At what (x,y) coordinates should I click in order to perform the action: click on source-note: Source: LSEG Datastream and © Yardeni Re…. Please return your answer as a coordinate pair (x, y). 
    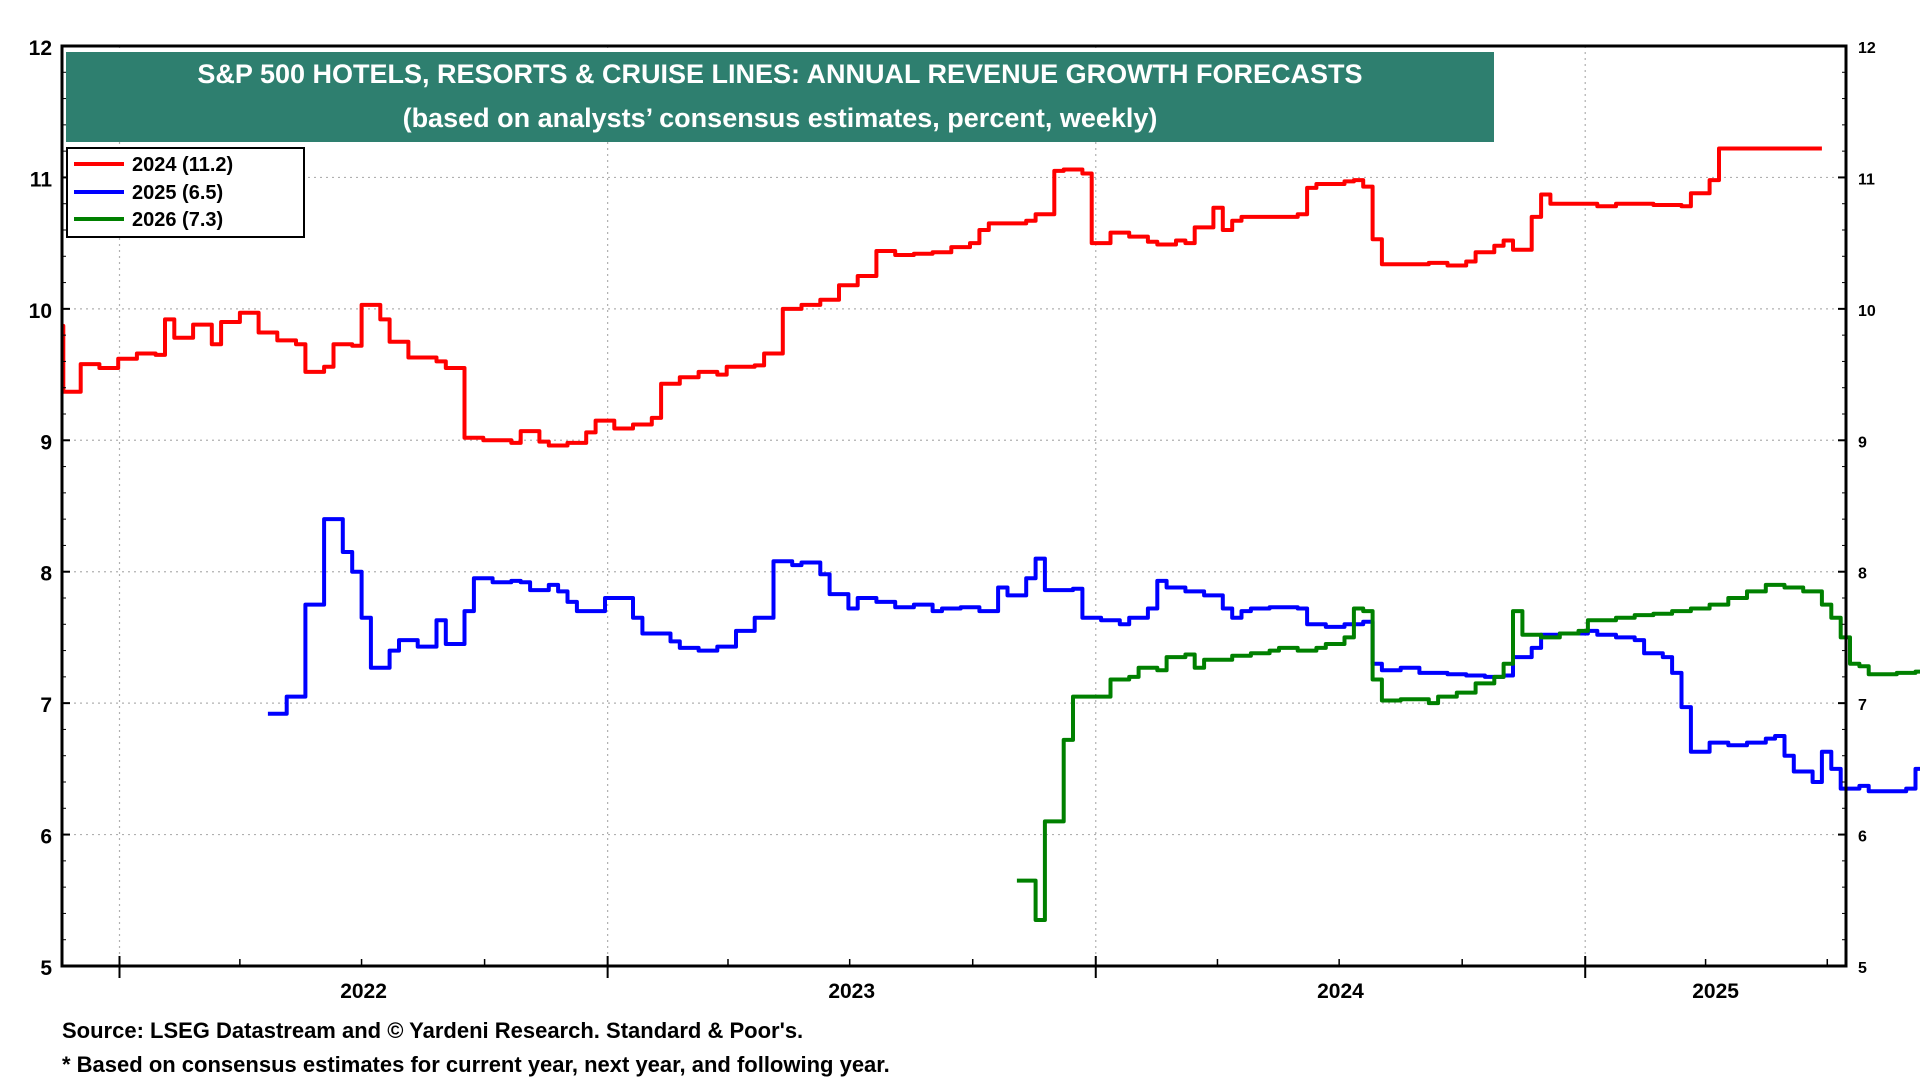
    Looking at the image, I should click on (433, 1030).